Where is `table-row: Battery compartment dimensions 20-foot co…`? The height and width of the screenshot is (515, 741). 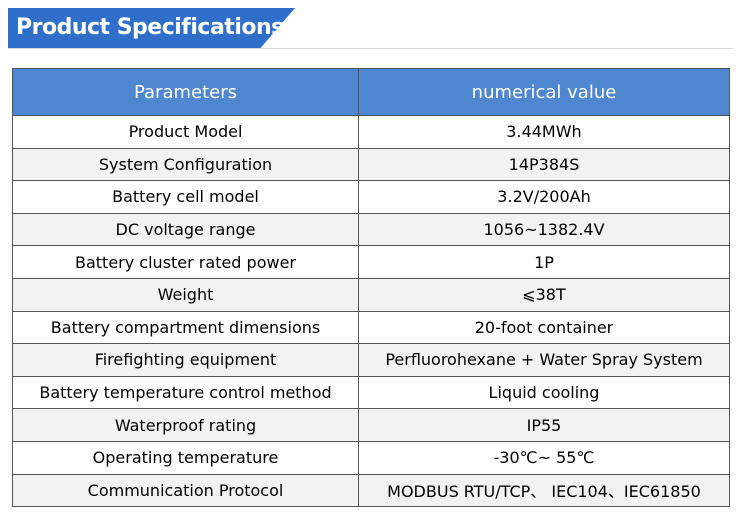
table-row: Battery compartment dimensions 20-foot co… is located at coordinates (371, 327).